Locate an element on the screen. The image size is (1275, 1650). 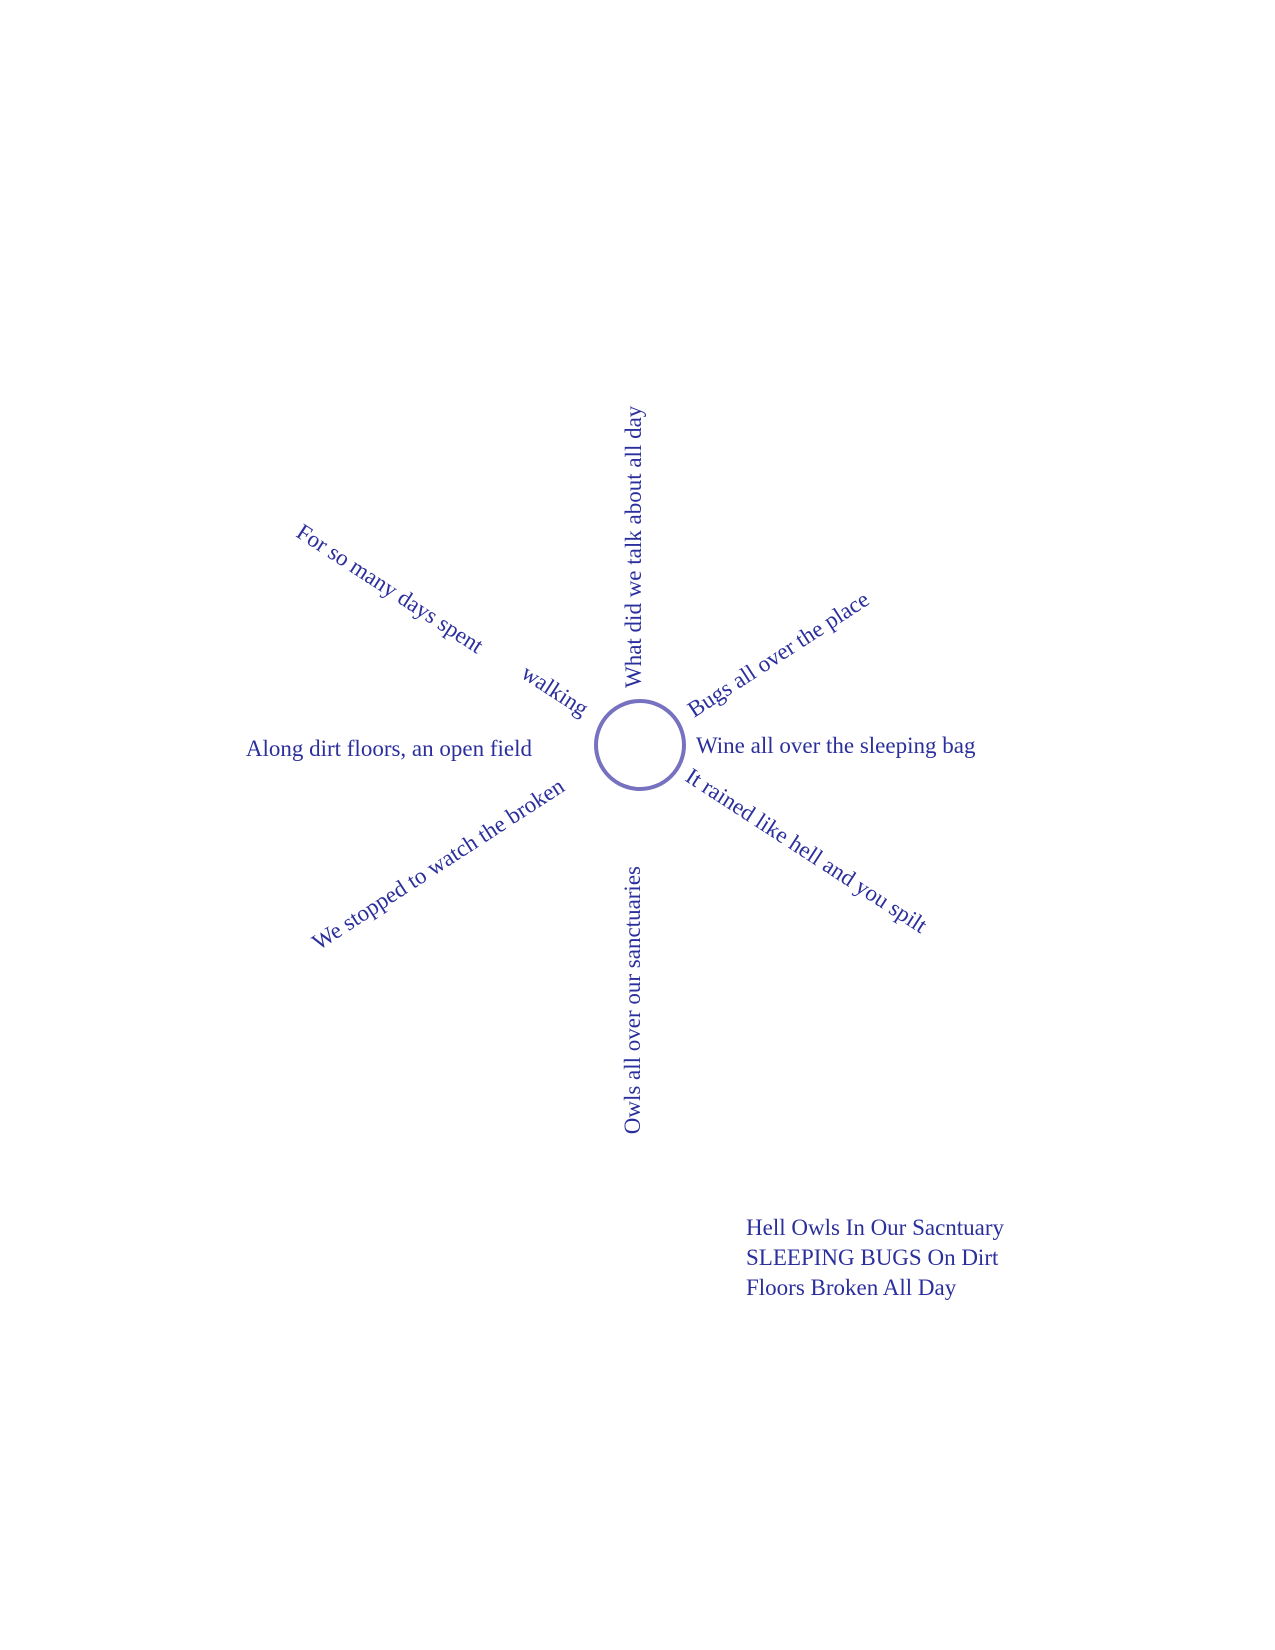
caption-line-3: Floors Broken All Day is located at coordinates (851, 1287).